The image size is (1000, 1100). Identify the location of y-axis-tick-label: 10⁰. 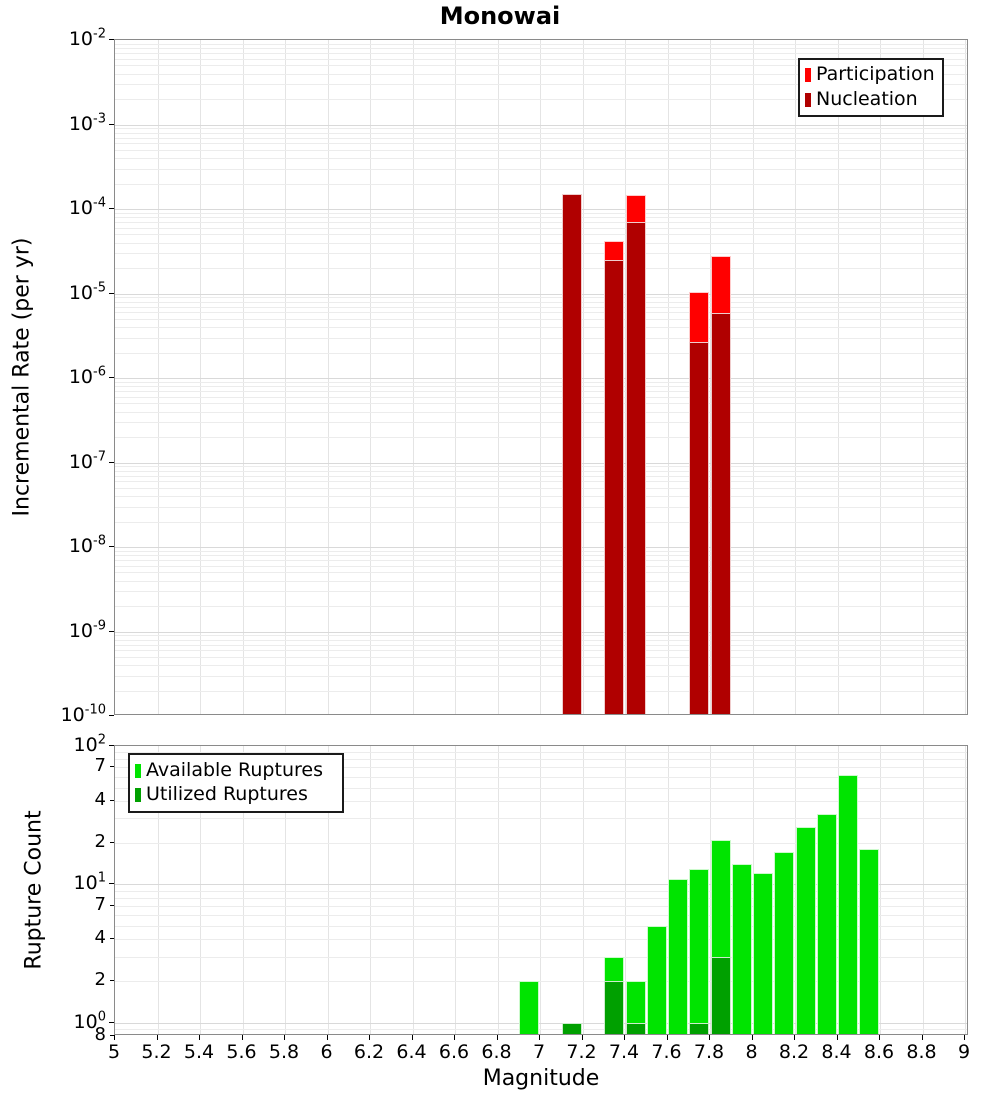
(89, 1021).